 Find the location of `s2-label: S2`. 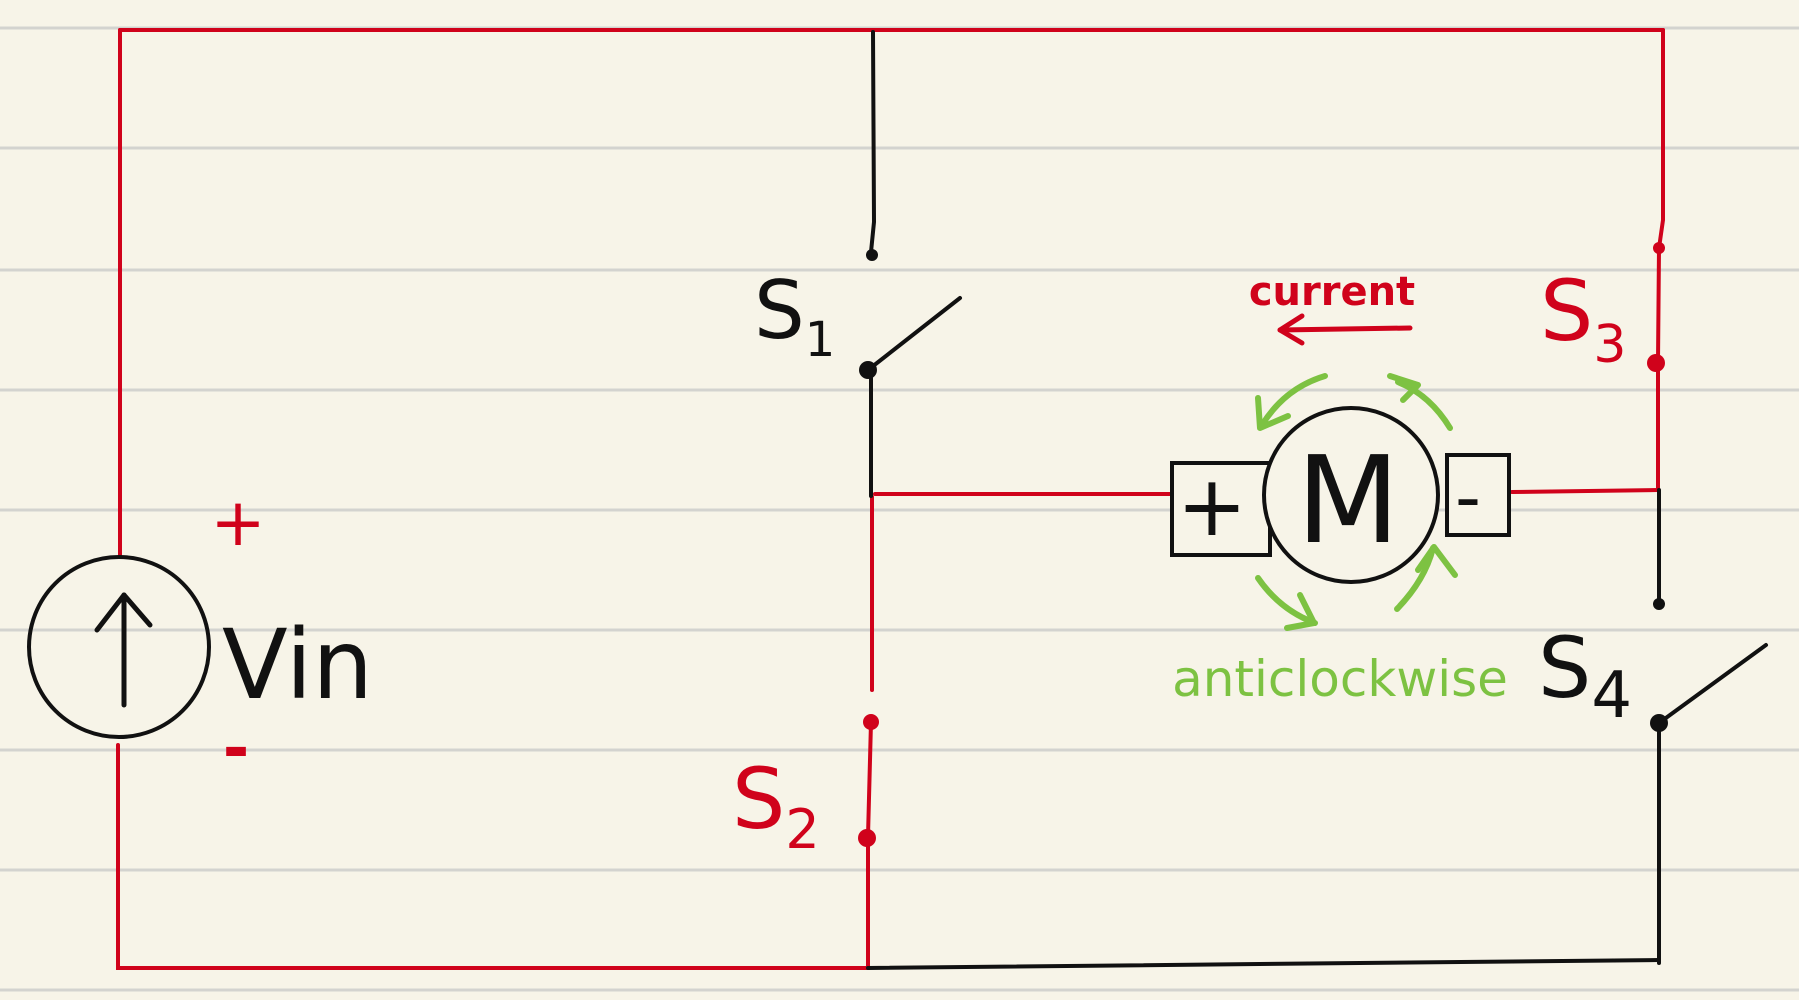

s2-label: S2 is located at coordinates (776, 805).